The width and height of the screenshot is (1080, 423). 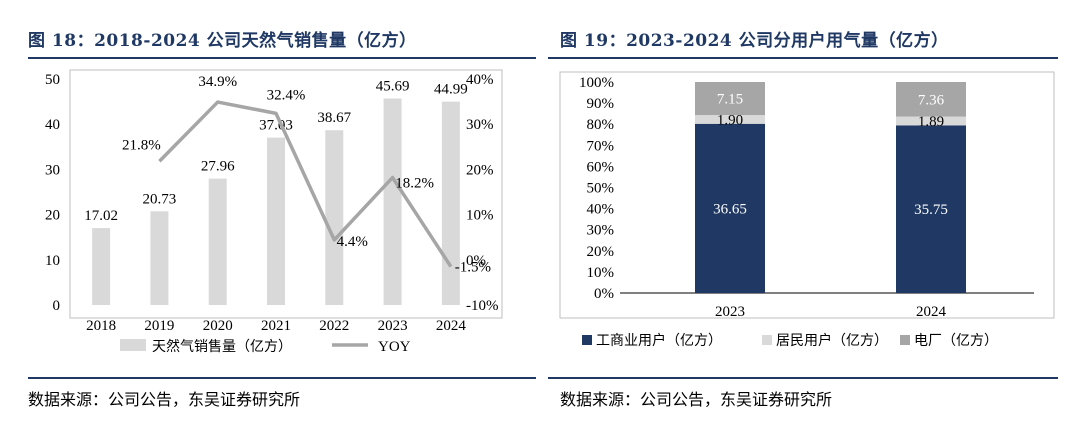 What do you see at coordinates (480, 170) in the screenshot?
I see `y-right-tick-label: 20%` at bounding box center [480, 170].